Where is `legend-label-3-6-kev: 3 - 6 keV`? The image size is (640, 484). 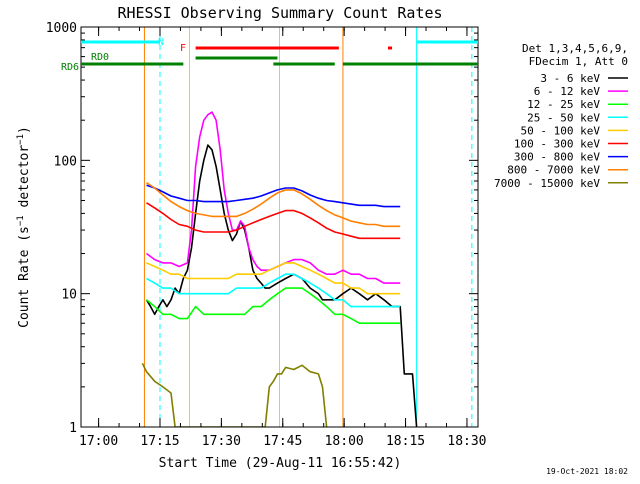
legend-label-3-6-kev: 3 - 6 keV is located at coordinates (570, 78).